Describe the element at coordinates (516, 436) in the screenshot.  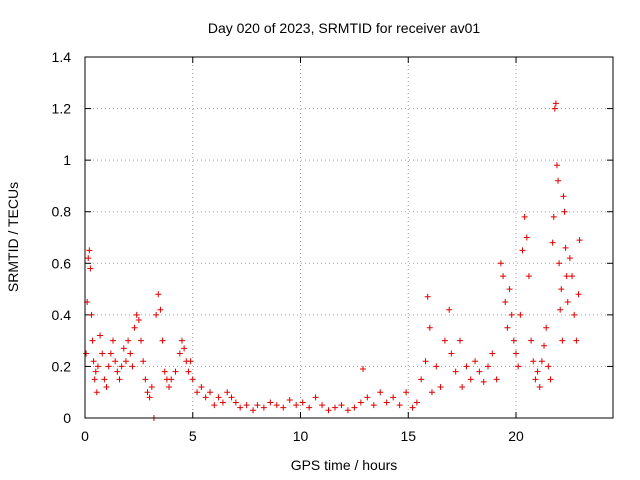
I see `x-tick-label: 20` at that location.